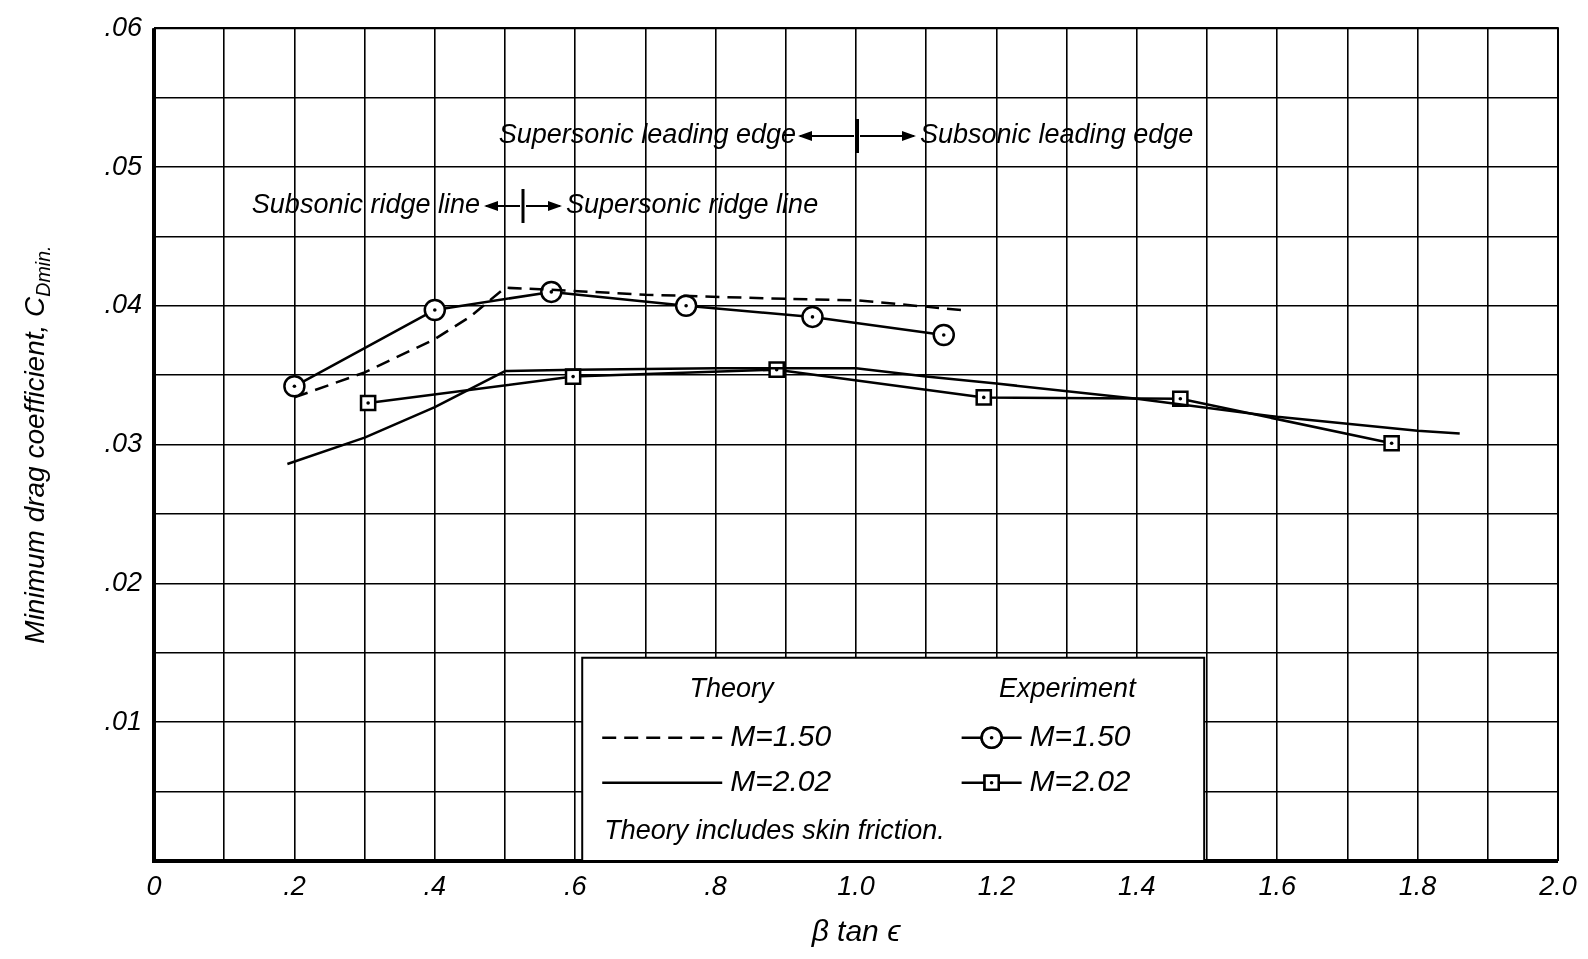 The image size is (1588, 959). I want to click on x-tick-label: 1.8, so click(1417, 885).